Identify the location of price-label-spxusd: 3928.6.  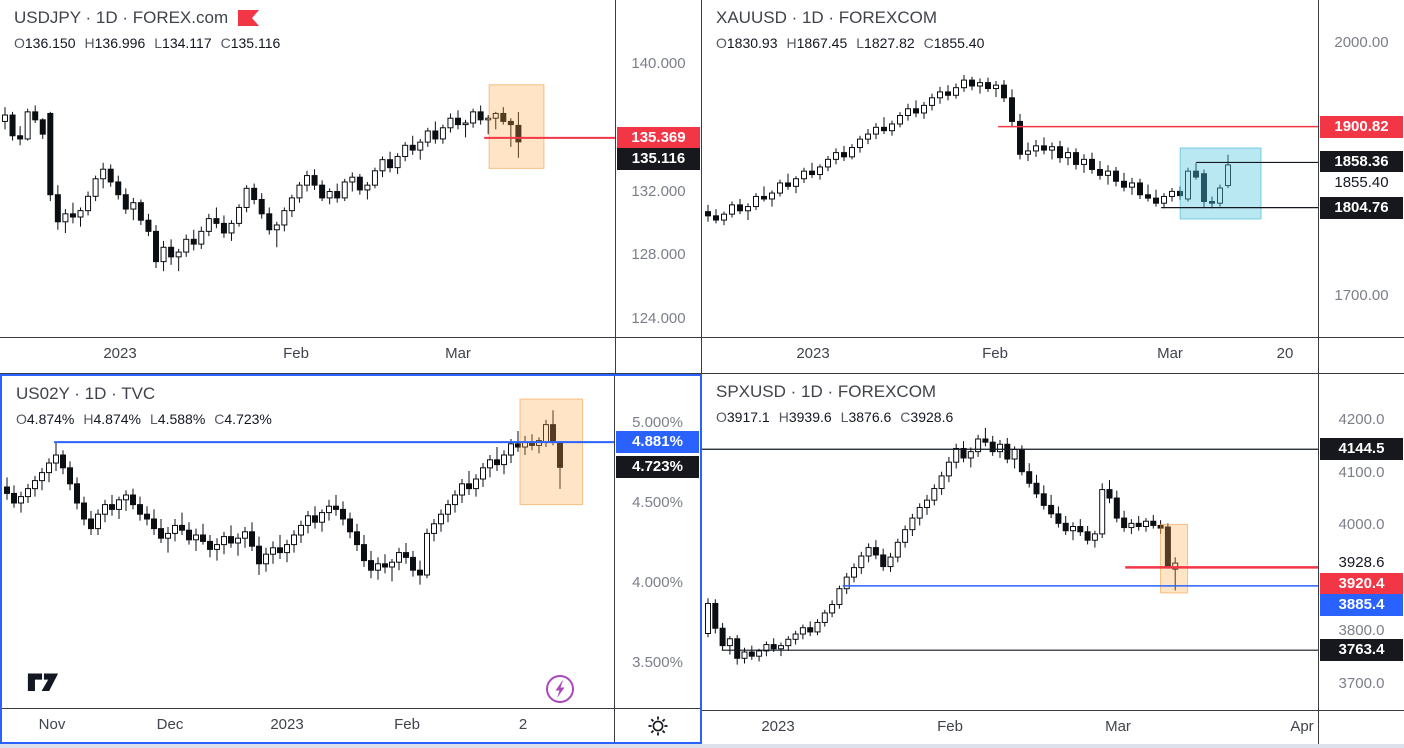
(1361, 563).